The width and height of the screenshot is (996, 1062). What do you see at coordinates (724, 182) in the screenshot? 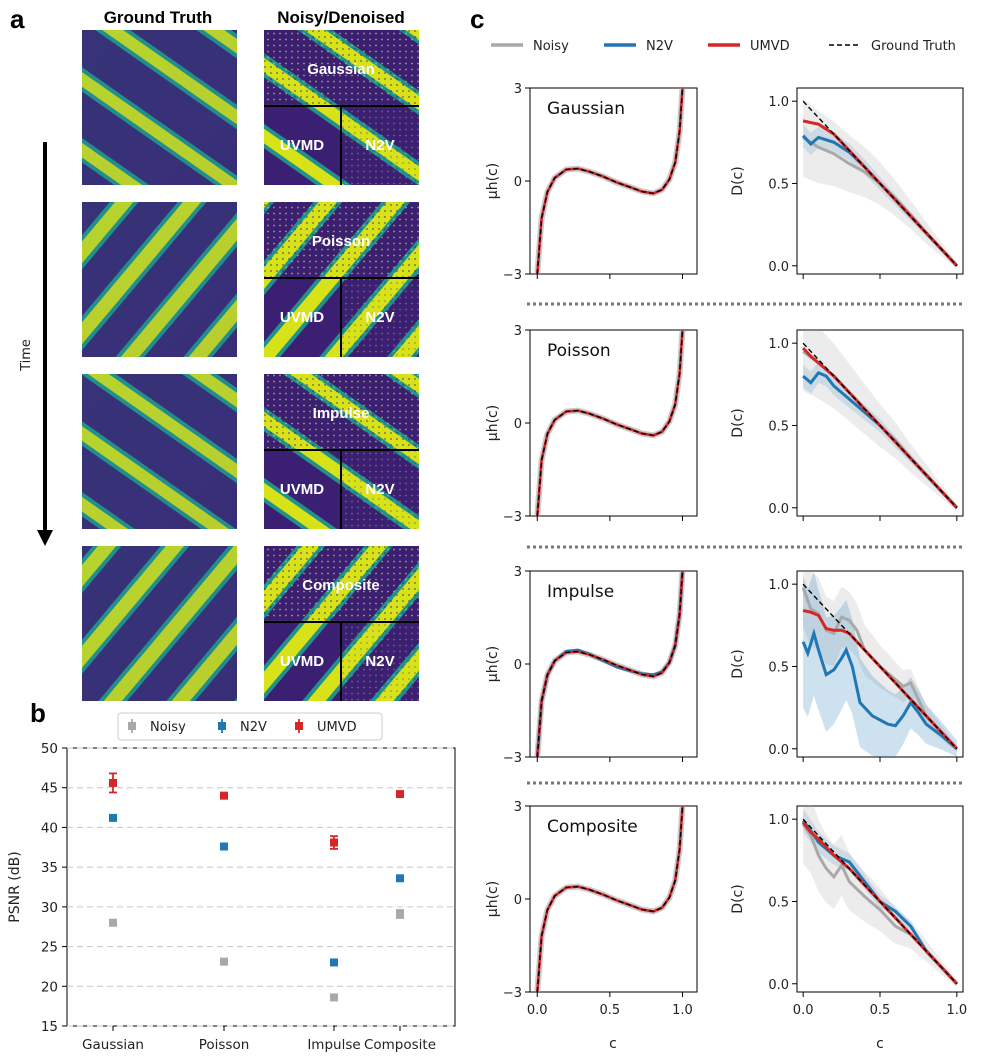
I see `curve-row: 3 0 −3 μh(c) Gaussian 1.0 0.5 0.0 D(c)` at bounding box center [724, 182].